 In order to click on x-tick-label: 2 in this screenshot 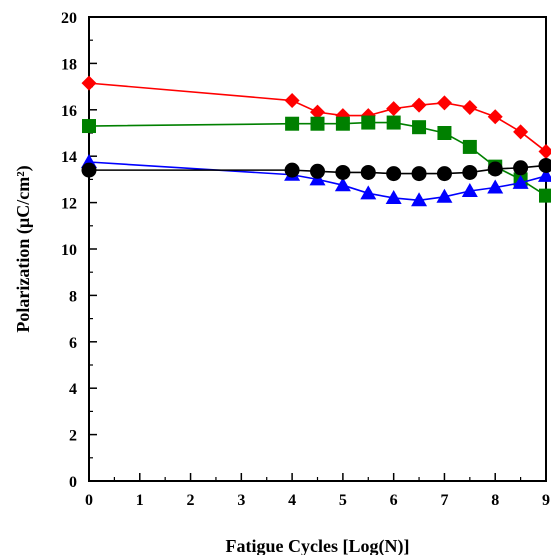, I will do `click(191, 500)`.